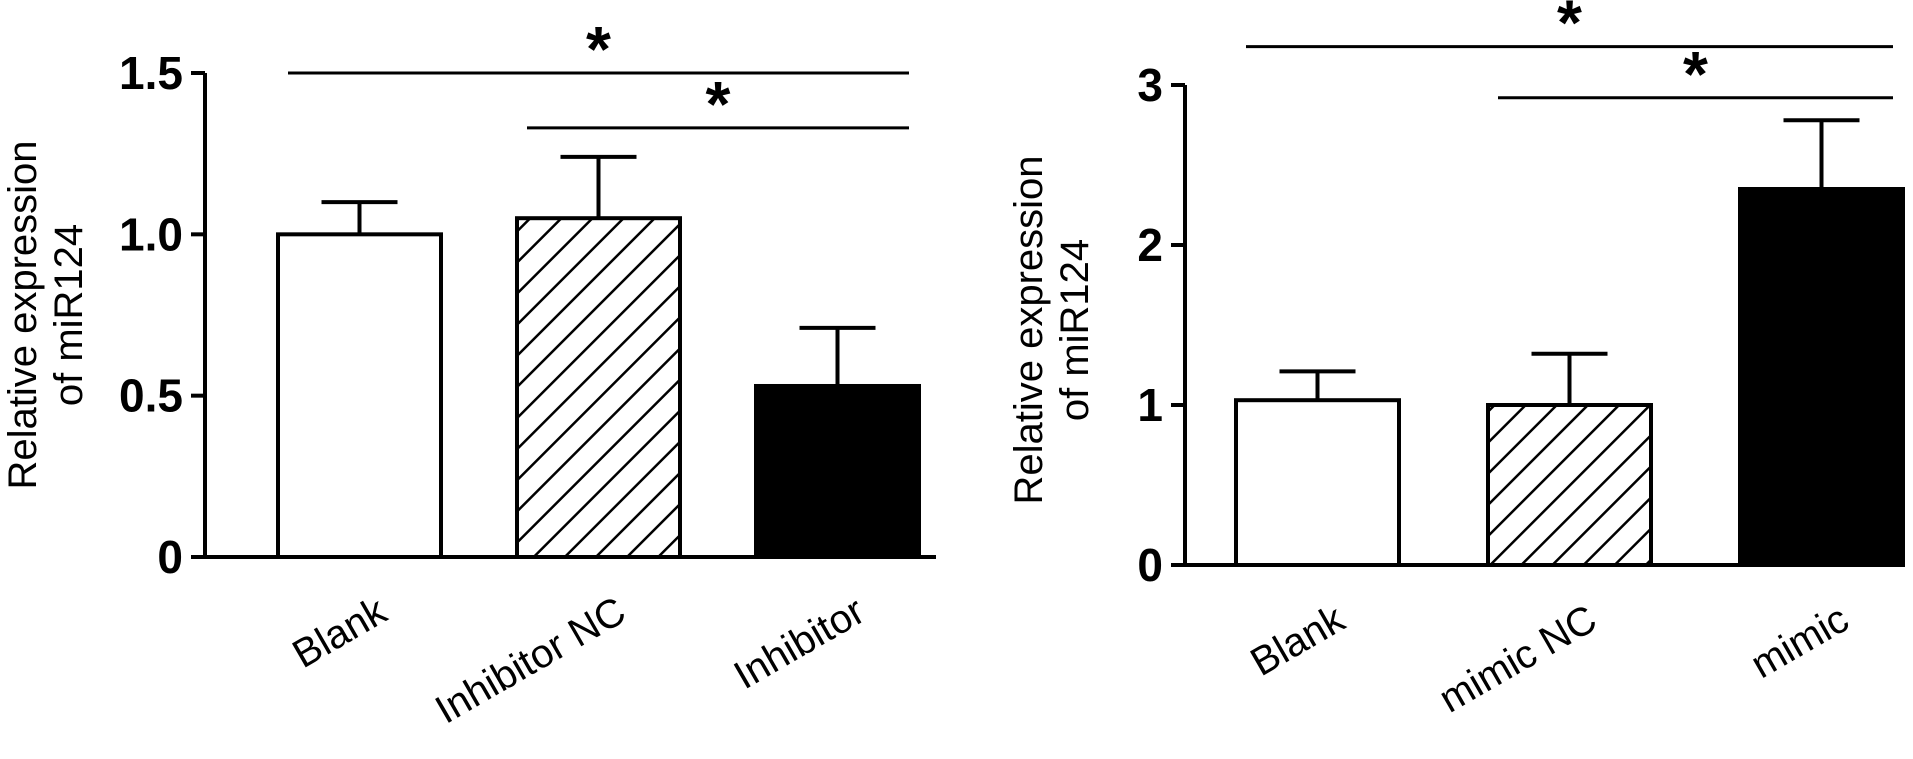  Describe the element at coordinates (837, 471) in the screenshot. I see `bar-inhibitor` at that location.